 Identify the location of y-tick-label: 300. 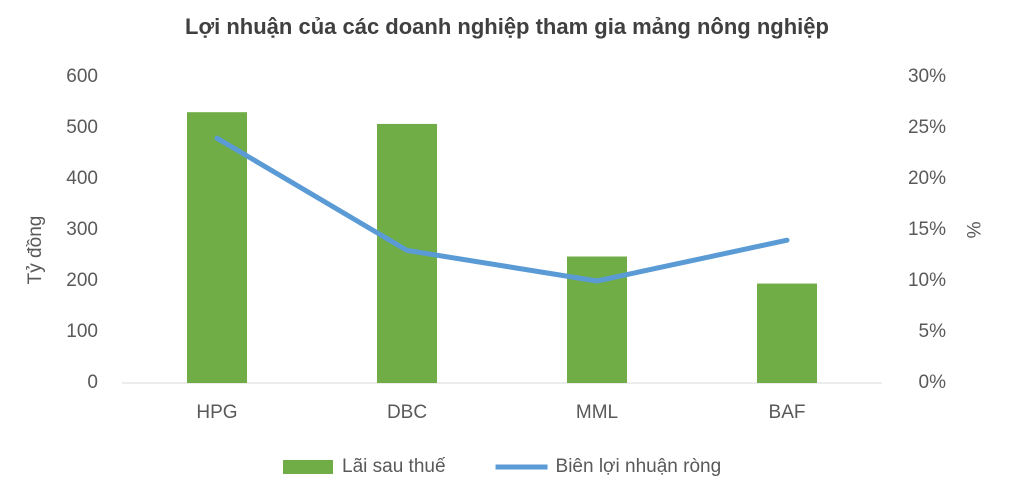
(82, 229).